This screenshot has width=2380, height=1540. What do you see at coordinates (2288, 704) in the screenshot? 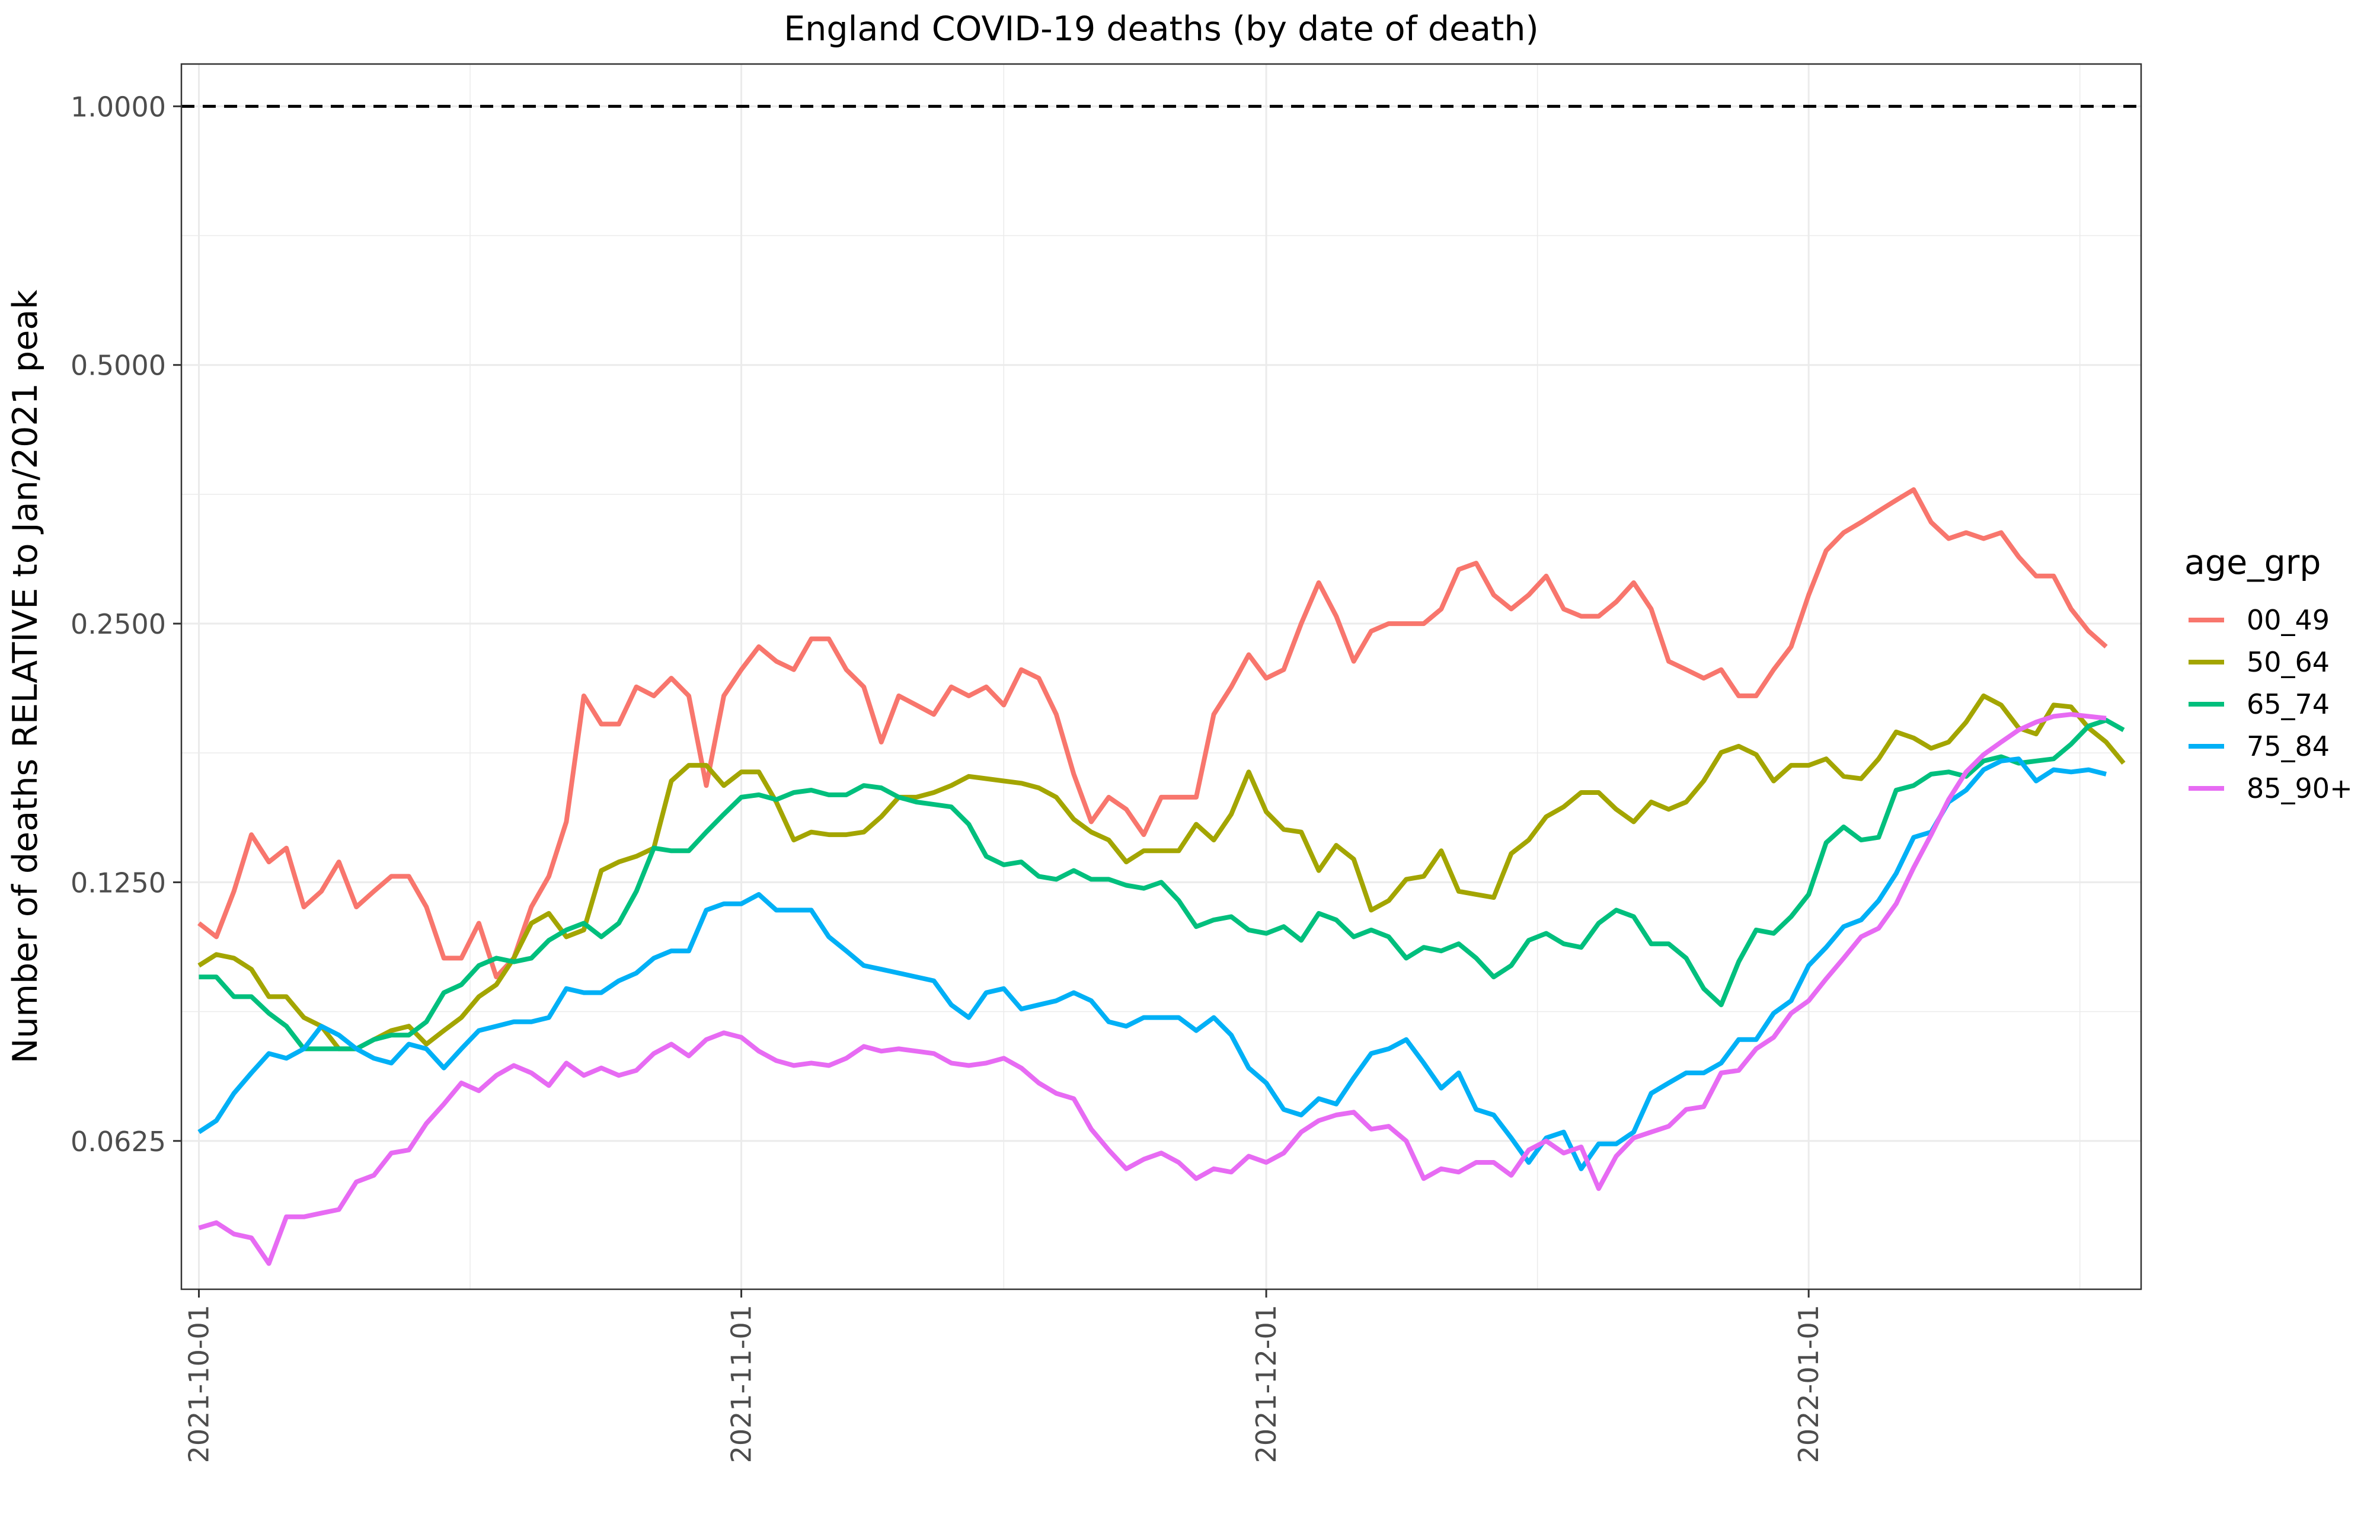
I see `legend-label: 65_74` at bounding box center [2288, 704].